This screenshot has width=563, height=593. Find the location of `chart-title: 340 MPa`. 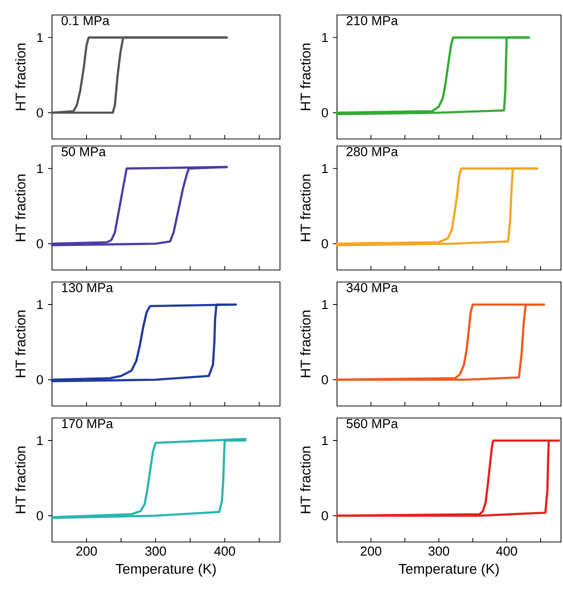

chart-title: 340 MPa is located at coordinates (372, 287).